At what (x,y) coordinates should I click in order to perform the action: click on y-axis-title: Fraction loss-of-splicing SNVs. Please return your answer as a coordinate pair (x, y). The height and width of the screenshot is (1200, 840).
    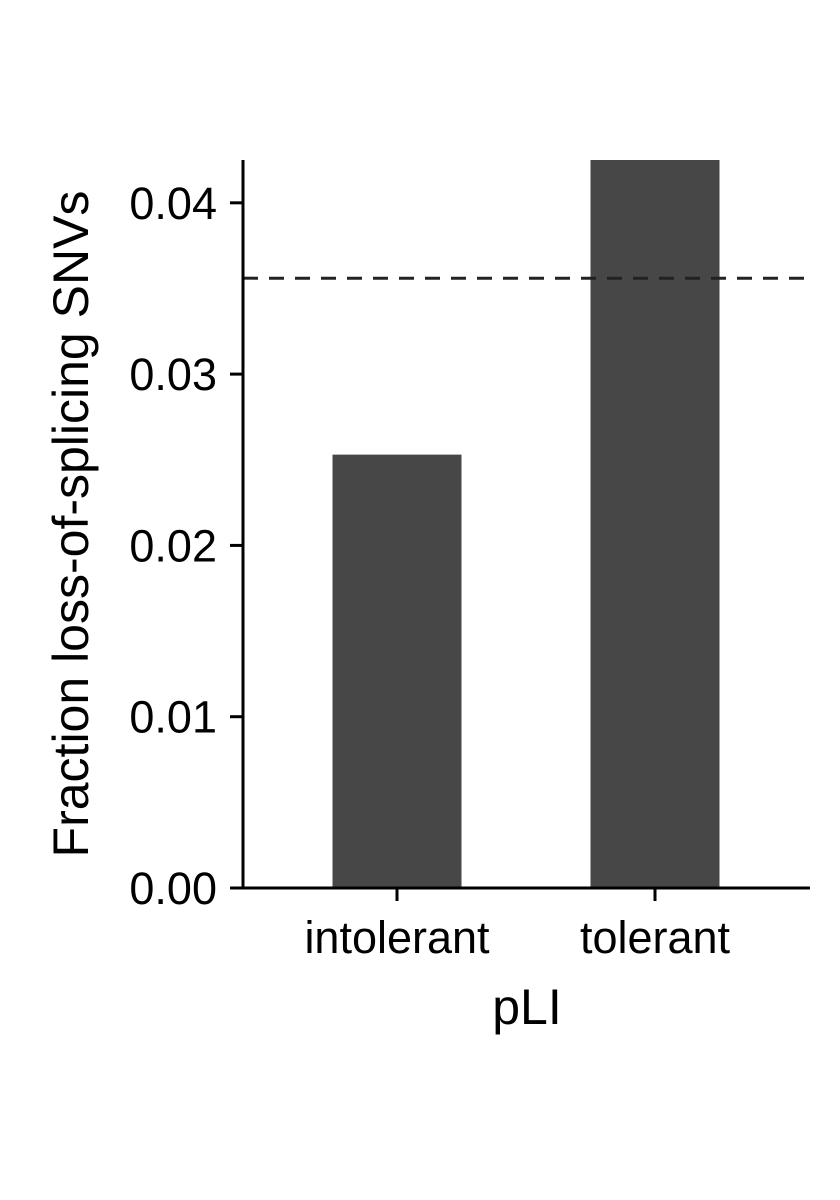
    Looking at the image, I should click on (71, 524).